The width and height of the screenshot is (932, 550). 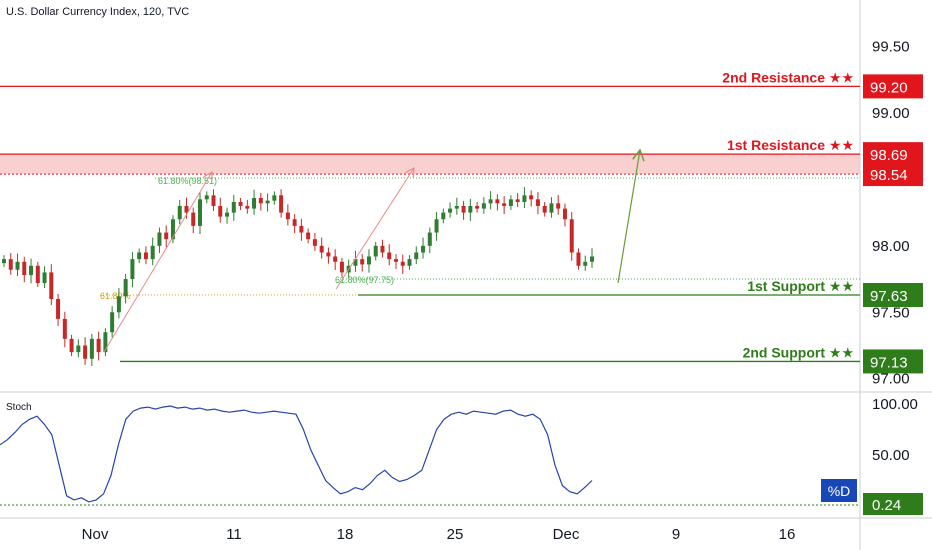 I want to click on stoch-tick-label: 100.00, so click(x=895, y=404).